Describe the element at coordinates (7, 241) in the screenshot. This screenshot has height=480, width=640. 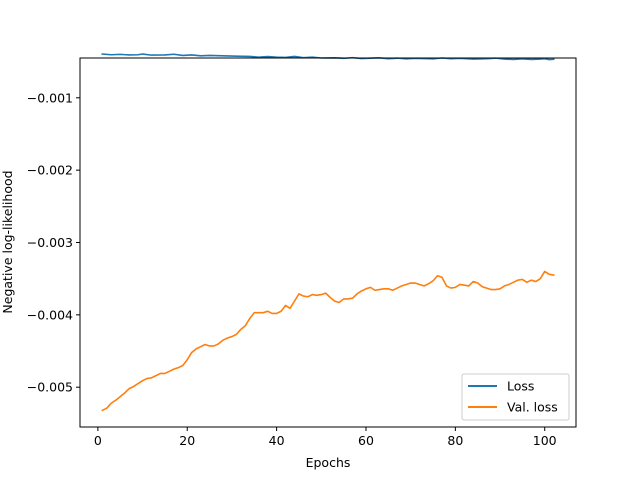
I see `y-axis-label: Negative log-likelihood` at that location.